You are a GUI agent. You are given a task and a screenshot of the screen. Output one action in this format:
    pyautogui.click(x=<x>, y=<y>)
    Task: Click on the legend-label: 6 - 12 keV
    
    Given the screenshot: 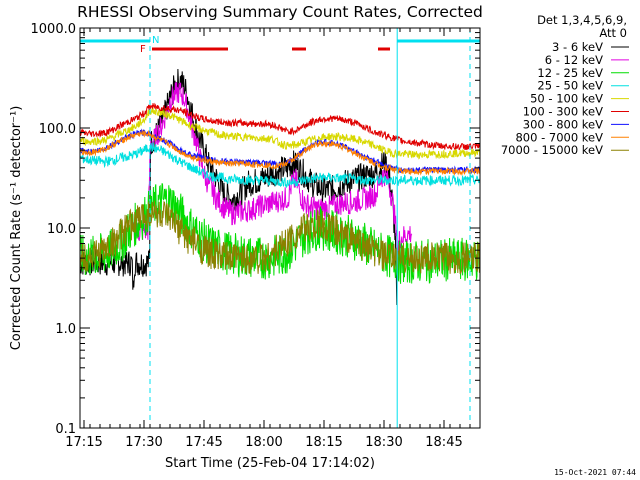 What is the action you would take?
    pyautogui.click(x=574, y=60)
    